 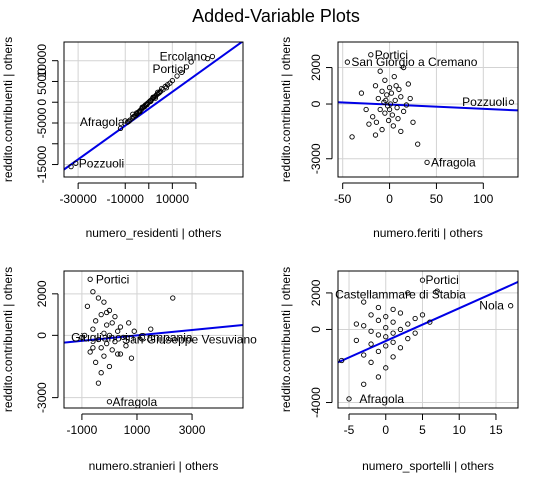 I want to click on x-tick-label: 15, so click(x=496, y=430).